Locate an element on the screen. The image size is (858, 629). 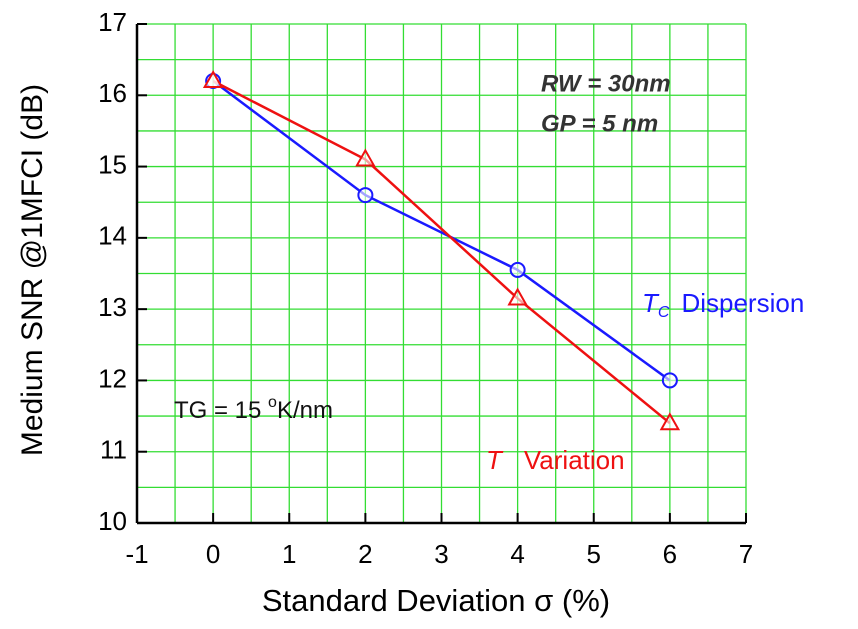
legend-entry: TC Dispersion is located at coordinates (723, 304).